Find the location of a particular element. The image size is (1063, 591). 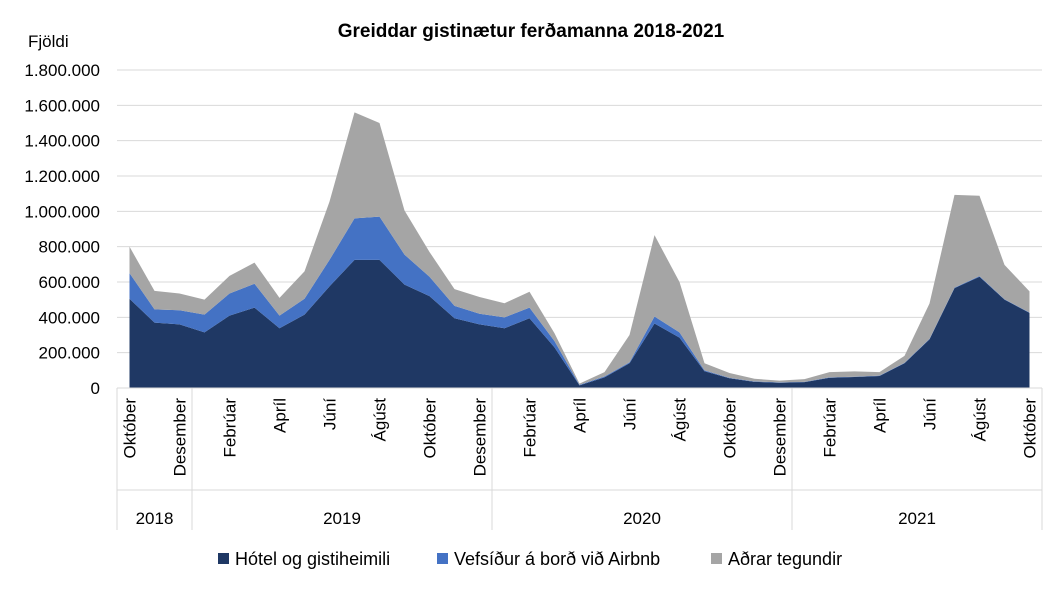

y-tick-label: 600.000 is located at coordinates (69, 282).